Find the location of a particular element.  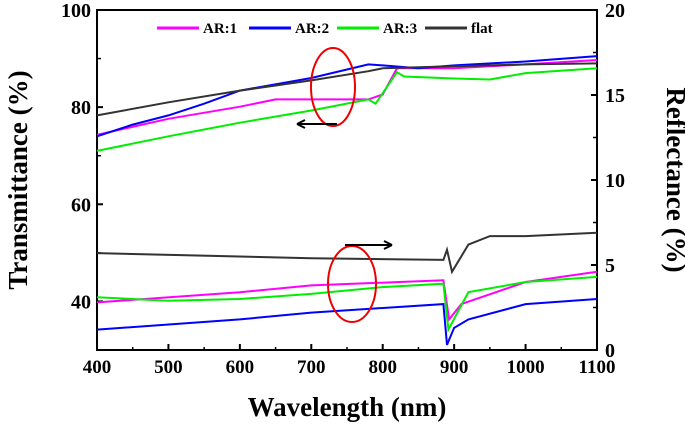

legend-label: AR:3 is located at coordinates (400, 29).